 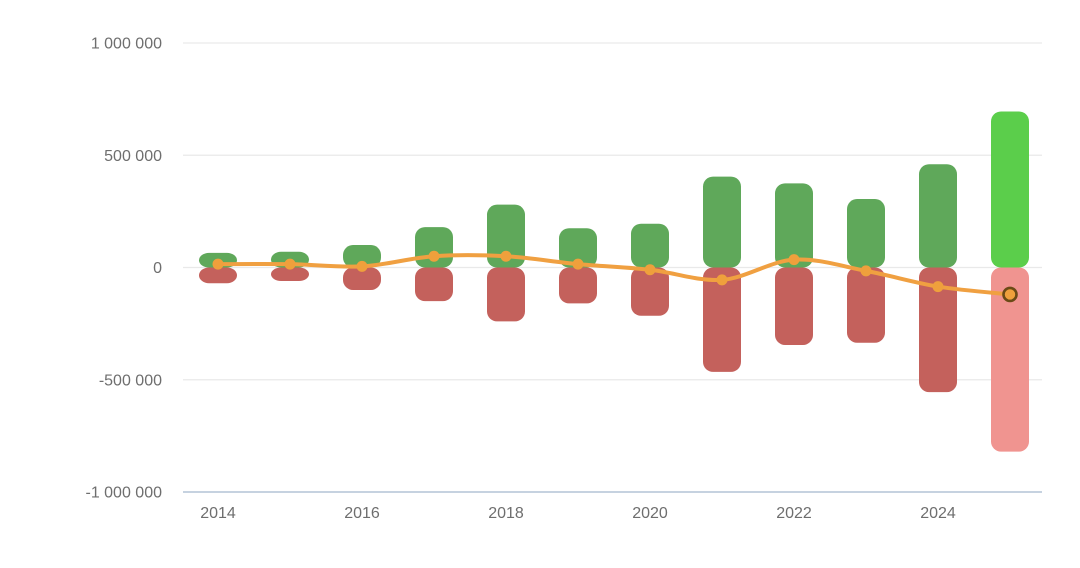 What do you see at coordinates (794, 513) in the screenshot?
I see `x-axis-tick-label: 2022` at bounding box center [794, 513].